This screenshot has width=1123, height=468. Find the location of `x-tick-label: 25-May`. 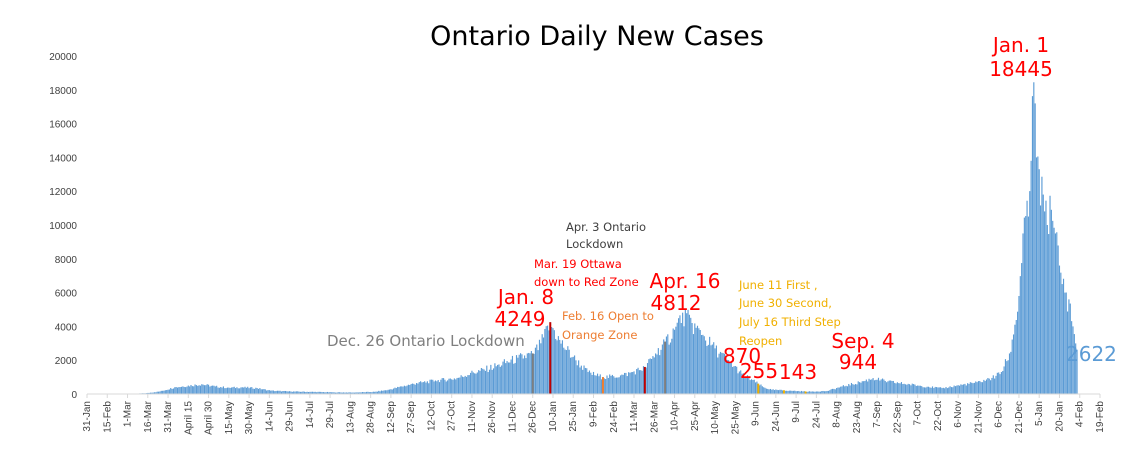

x-tick-label: 25-May is located at coordinates (735, 417).